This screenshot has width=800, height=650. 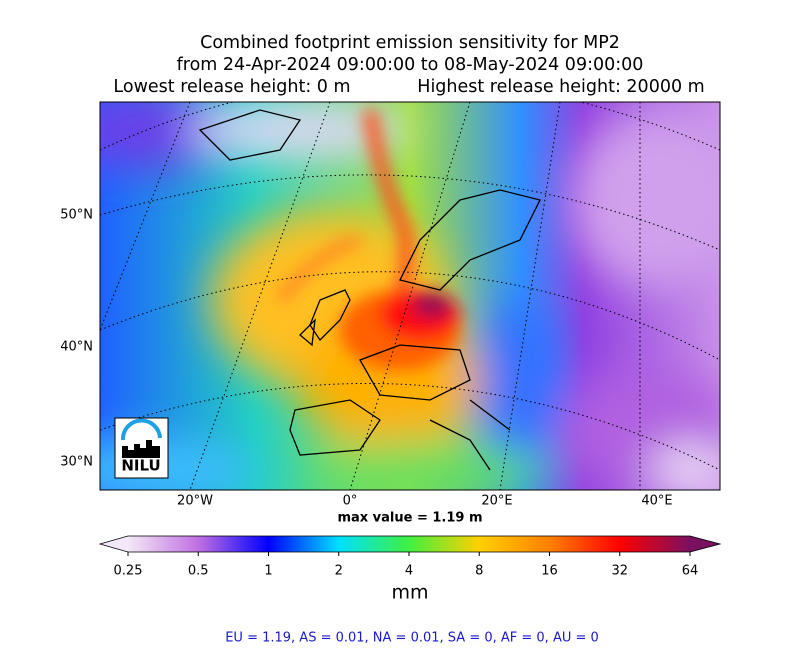 What do you see at coordinates (619, 571) in the screenshot?
I see `colorbar-tick-label: 32` at bounding box center [619, 571].